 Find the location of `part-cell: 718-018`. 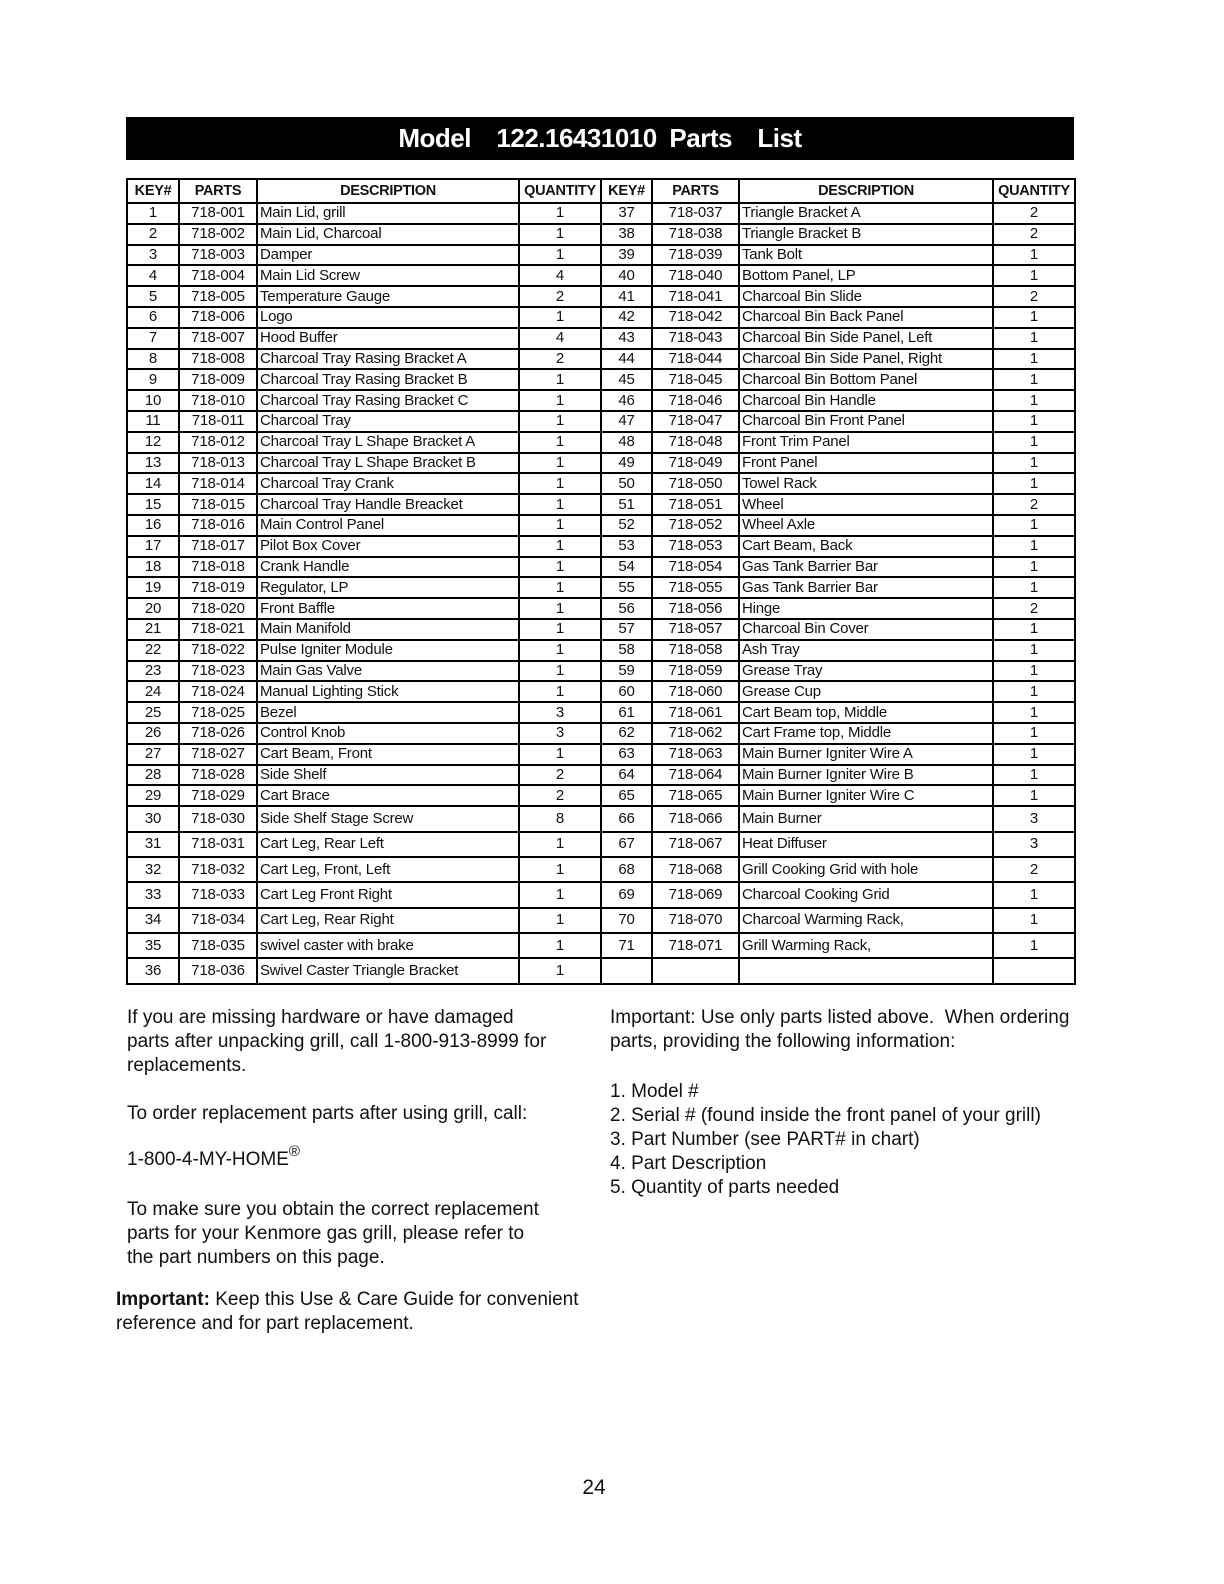

part-cell: 718-018 is located at coordinates (218, 567).